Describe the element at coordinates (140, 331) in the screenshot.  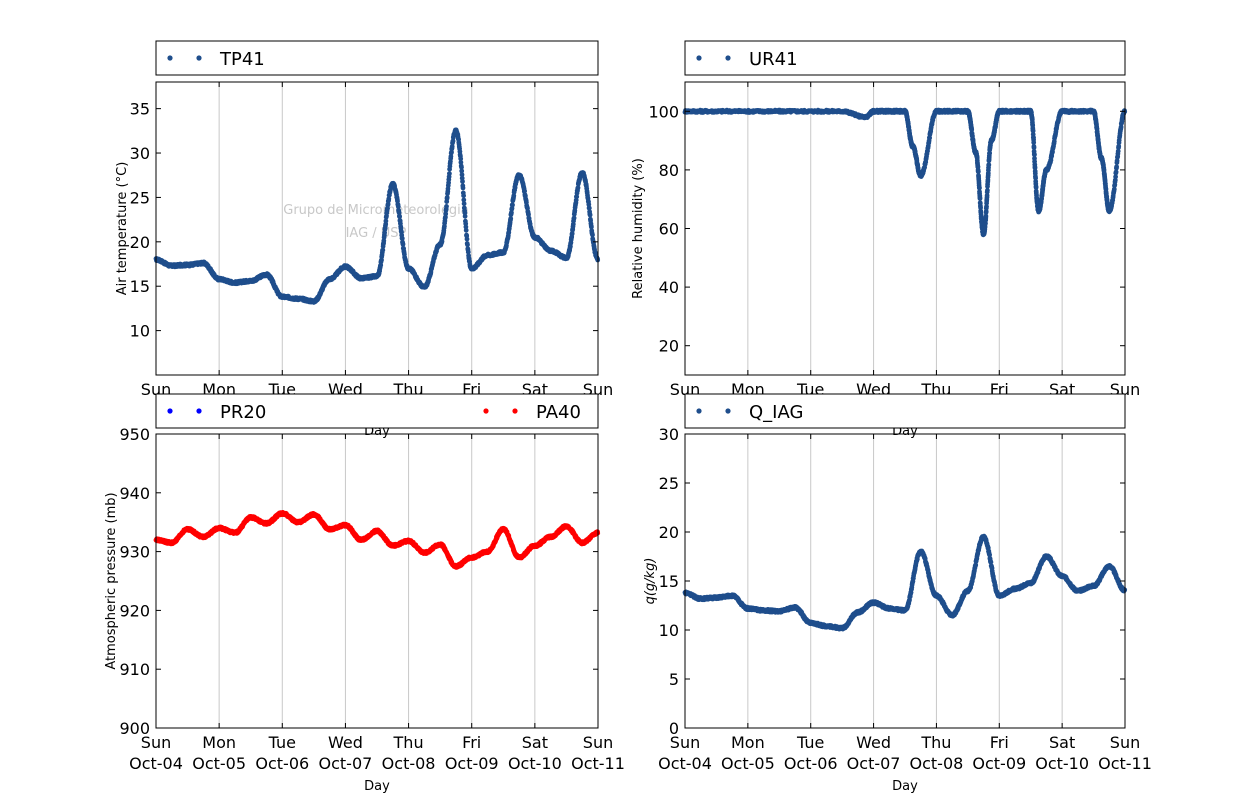
I see `ytick-label: 10` at that location.